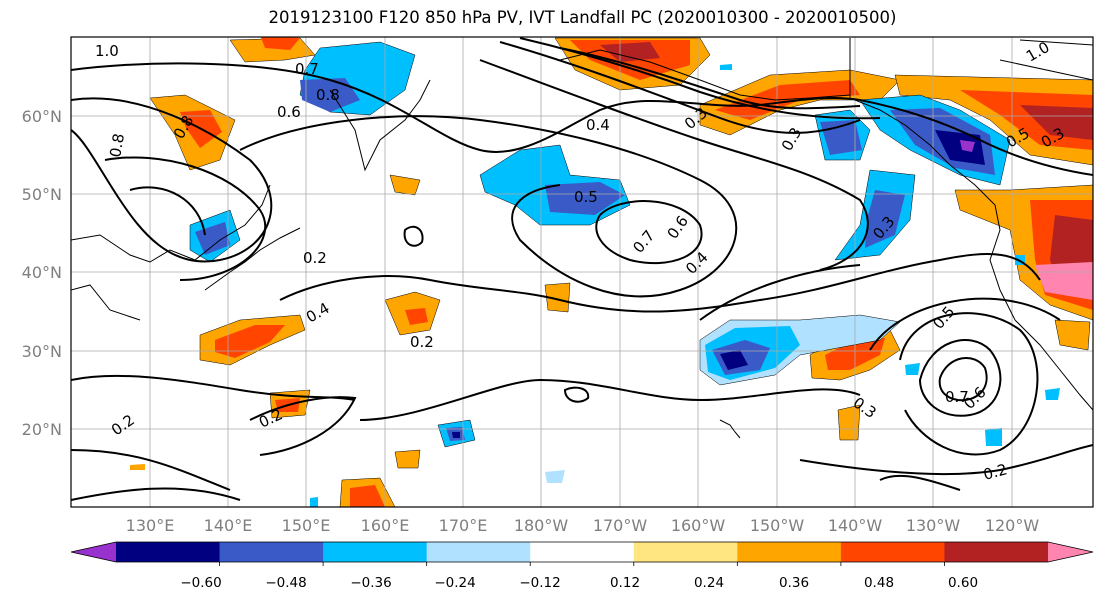  Describe the element at coordinates (454, 583) in the screenshot. I see `colorbar-tick-label: −0.24` at that location.